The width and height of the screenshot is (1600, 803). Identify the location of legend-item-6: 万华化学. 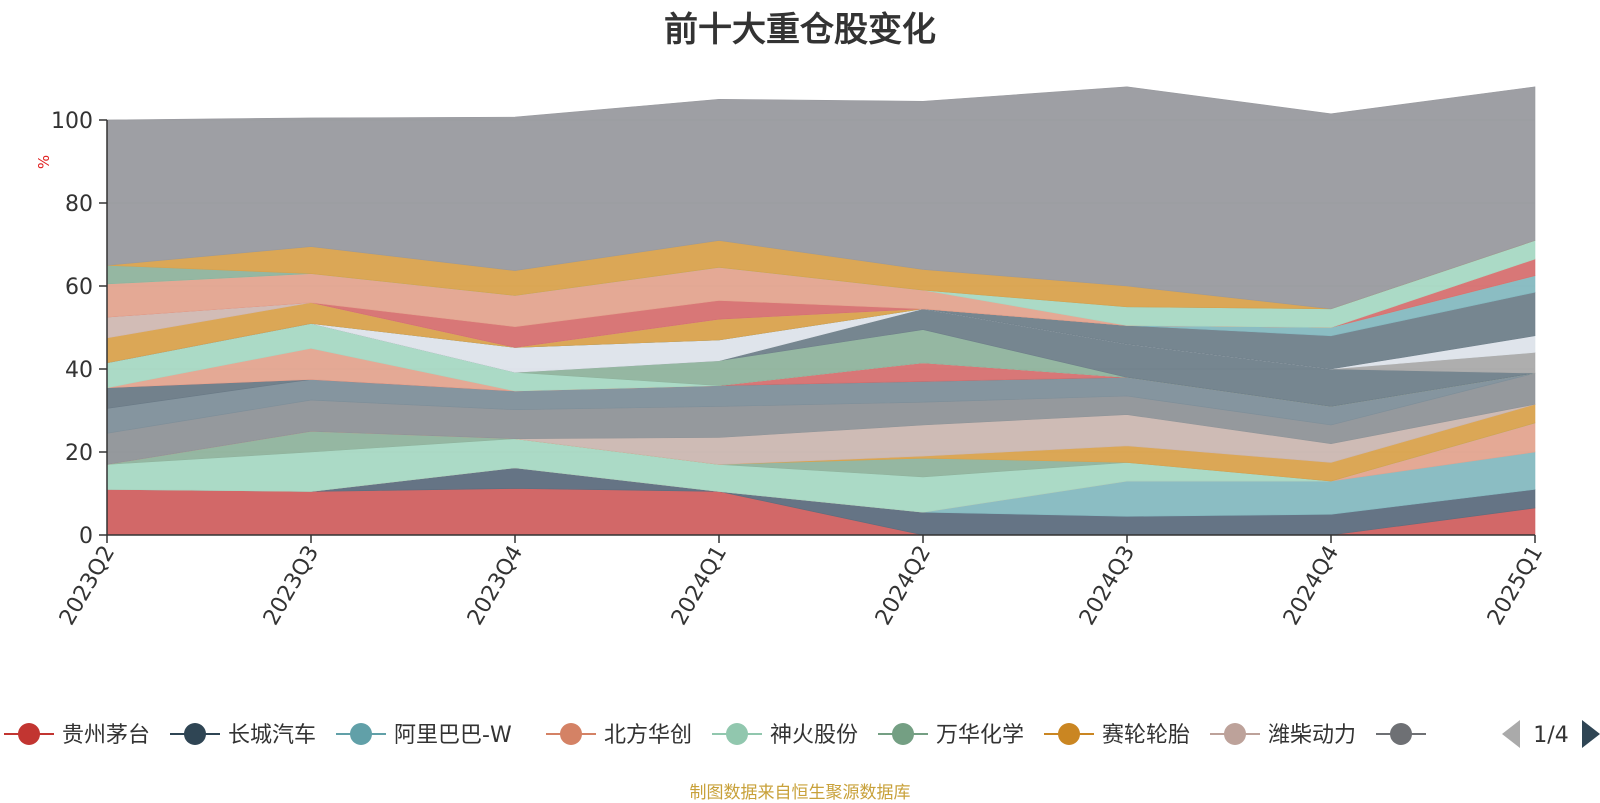
(951, 735).